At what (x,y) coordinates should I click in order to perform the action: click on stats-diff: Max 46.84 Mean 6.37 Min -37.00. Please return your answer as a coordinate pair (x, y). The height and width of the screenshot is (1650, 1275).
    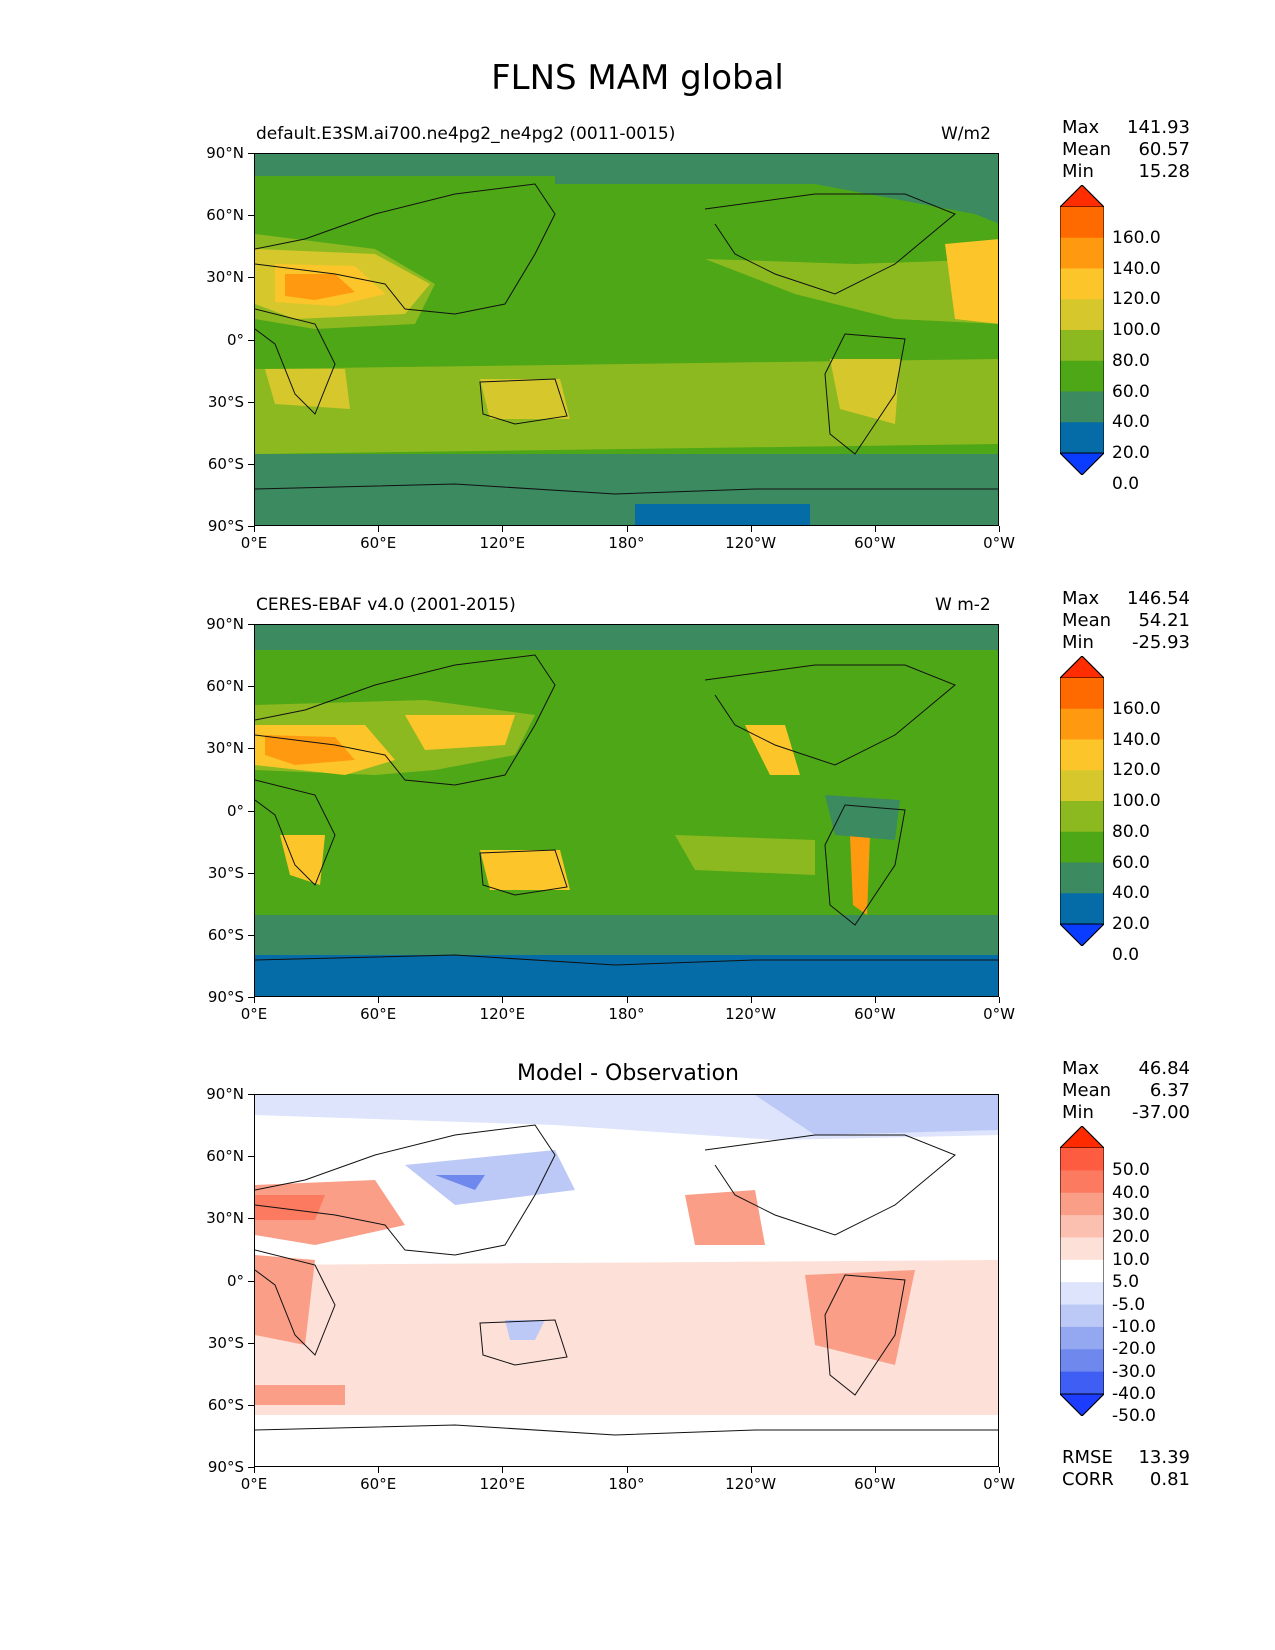
    Looking at the image, I should click on (1126, 1091).